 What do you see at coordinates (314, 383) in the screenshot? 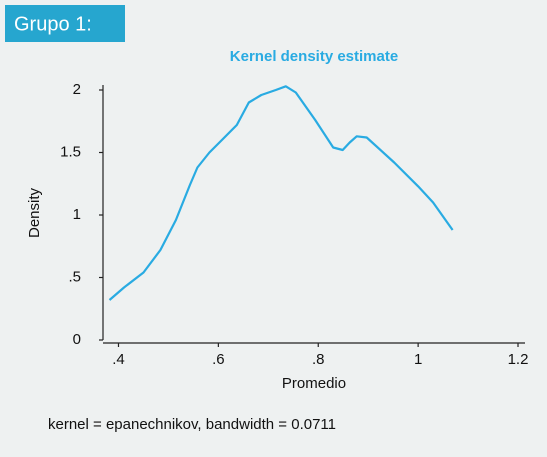
I see `x-axis-label: Promedio` at bounding box center [314, 383].